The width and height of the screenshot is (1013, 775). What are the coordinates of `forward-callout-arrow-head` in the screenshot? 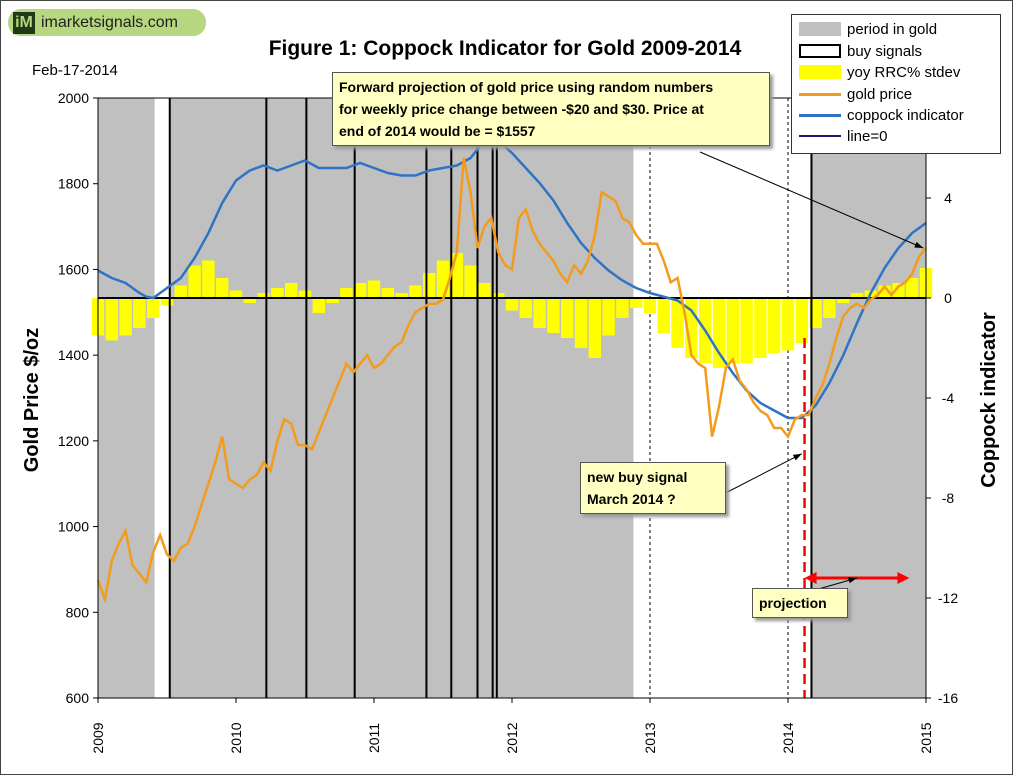 It's located at (919, 244).